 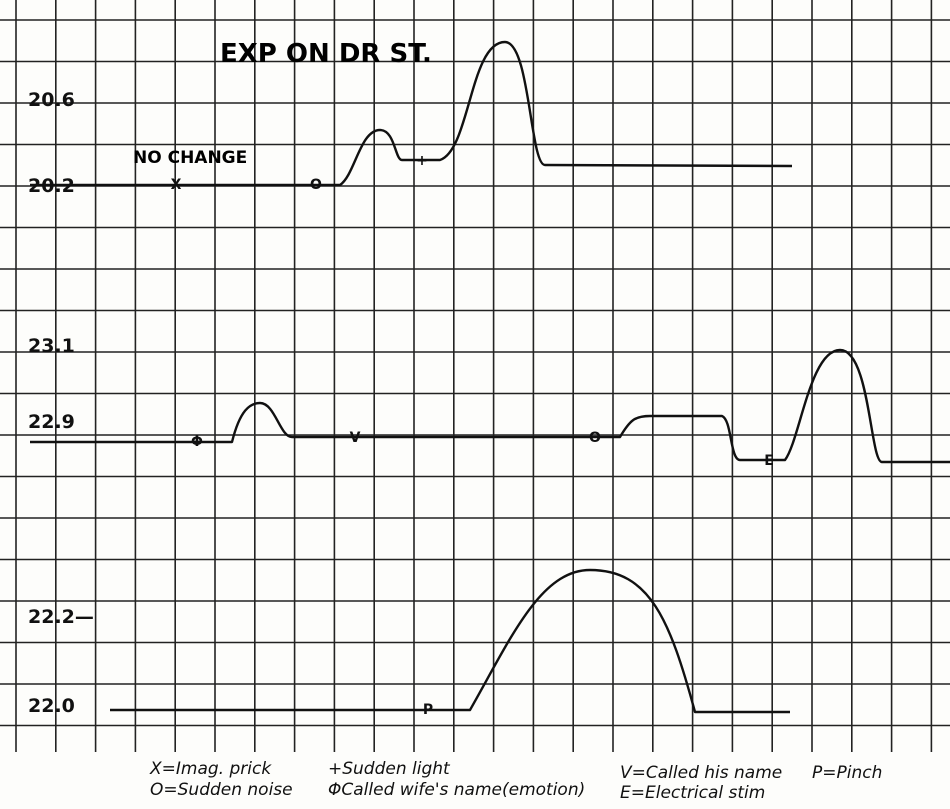 I want to click on trace-label: 23.1, so click(x=51, y=346).